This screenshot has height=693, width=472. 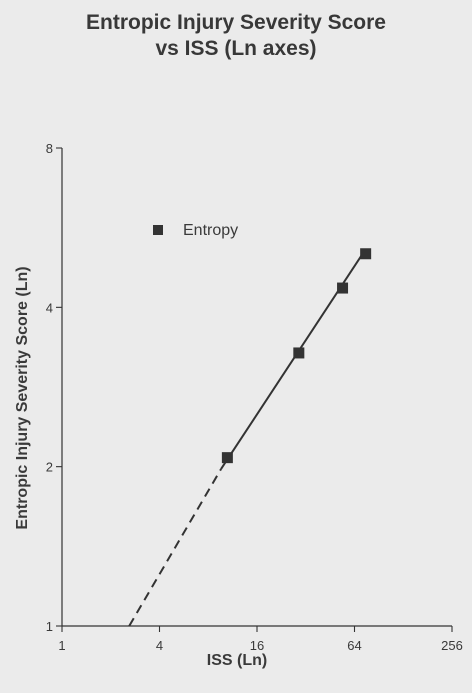 I want to click on fit-line-dashed, so click(x=175, y=547).